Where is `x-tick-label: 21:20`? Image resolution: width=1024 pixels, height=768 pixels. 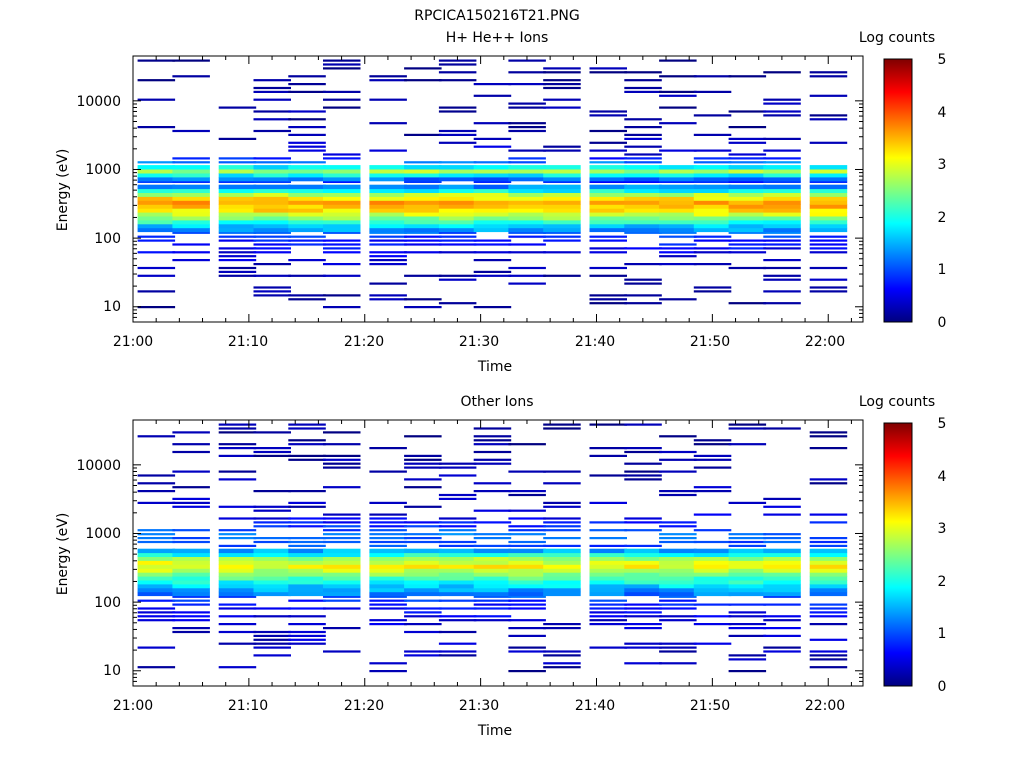
x-tick-label: 21:20 is located at coordinates (364, 342).